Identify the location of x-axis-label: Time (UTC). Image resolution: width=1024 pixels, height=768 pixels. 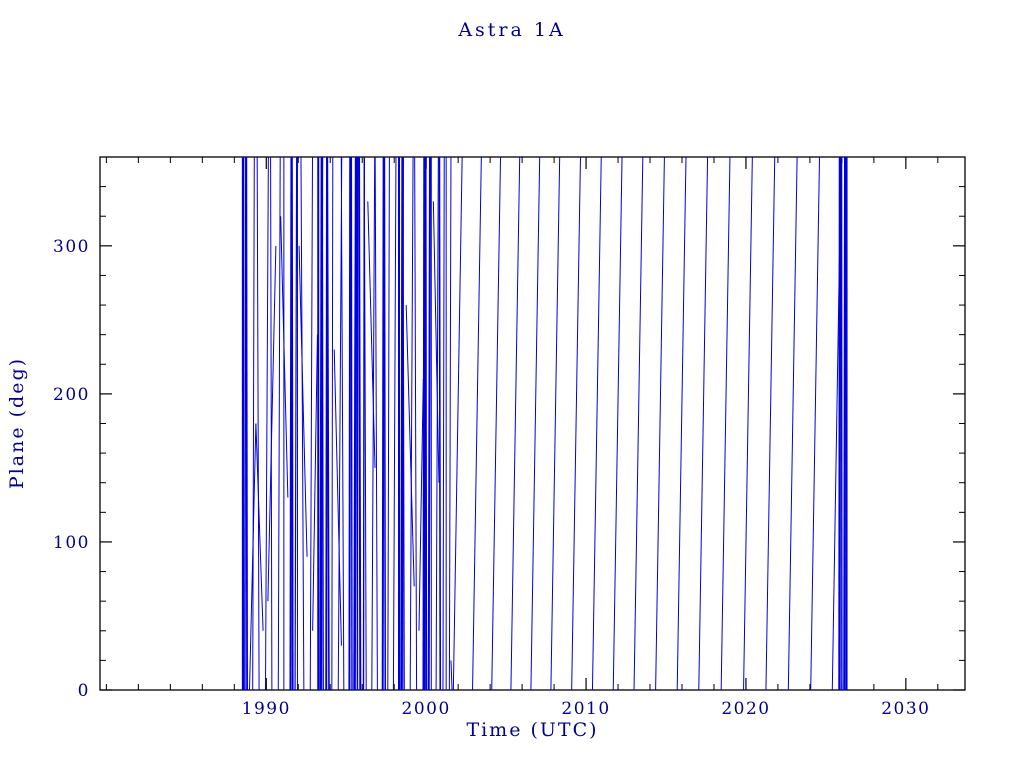
(532, 730).